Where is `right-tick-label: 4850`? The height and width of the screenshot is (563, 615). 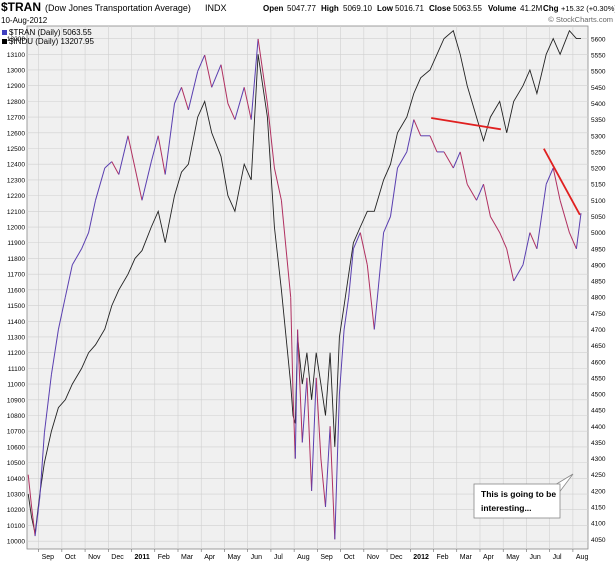
right-tick-label: 4850 is located at coordinates (598, 282).